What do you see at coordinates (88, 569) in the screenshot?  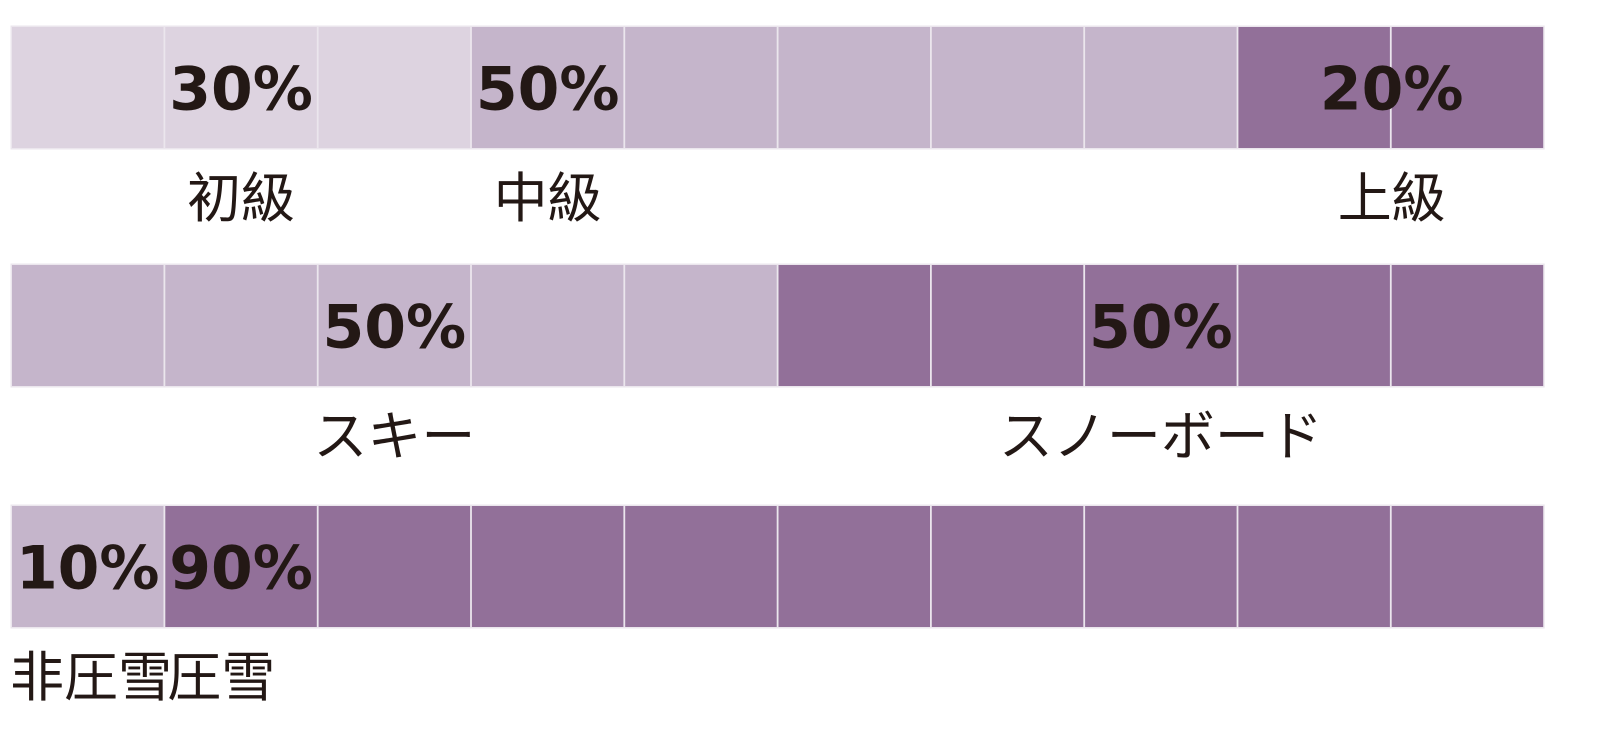 I see `percent-label: 10%` at bounding box center [88, 569].